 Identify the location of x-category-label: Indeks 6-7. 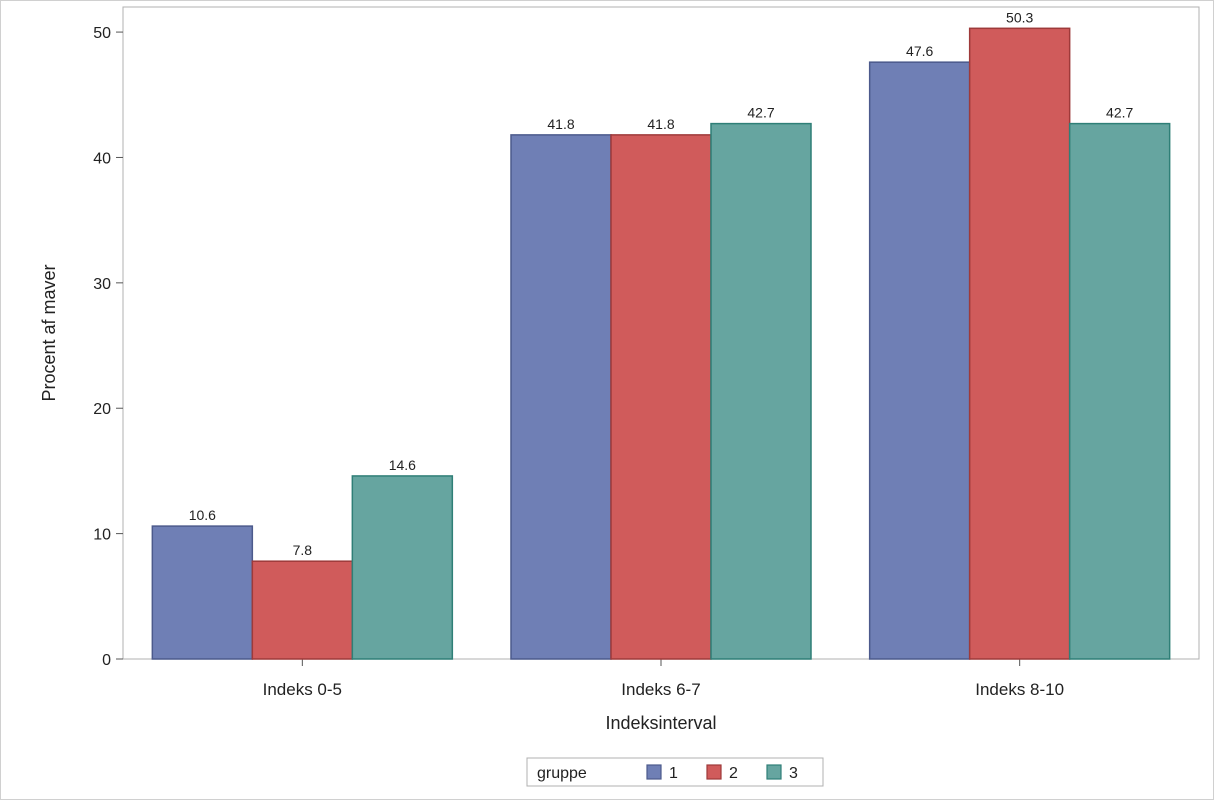
(660, 689).